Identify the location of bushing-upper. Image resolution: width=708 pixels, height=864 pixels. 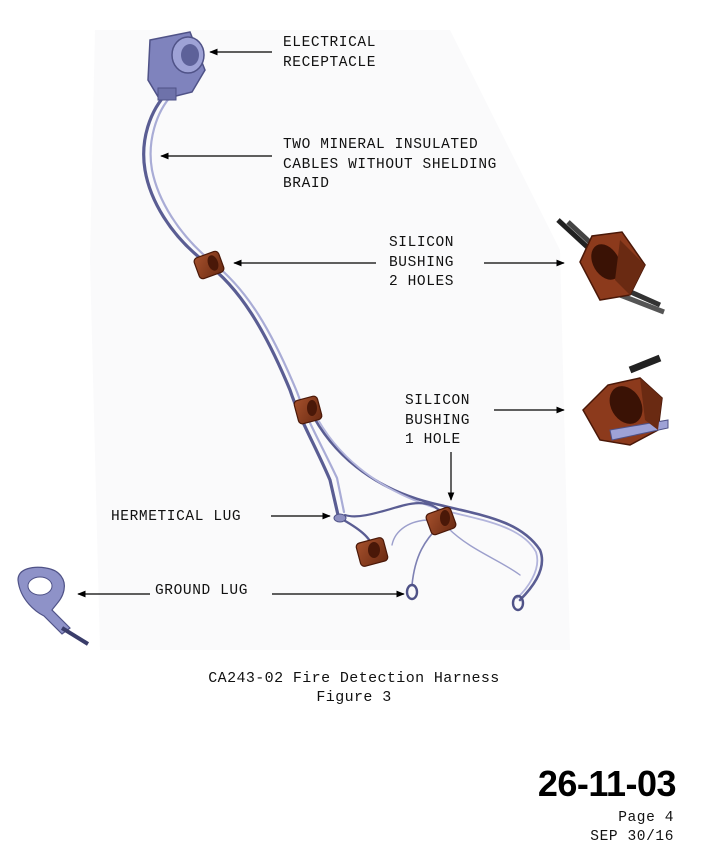
(209, 265).